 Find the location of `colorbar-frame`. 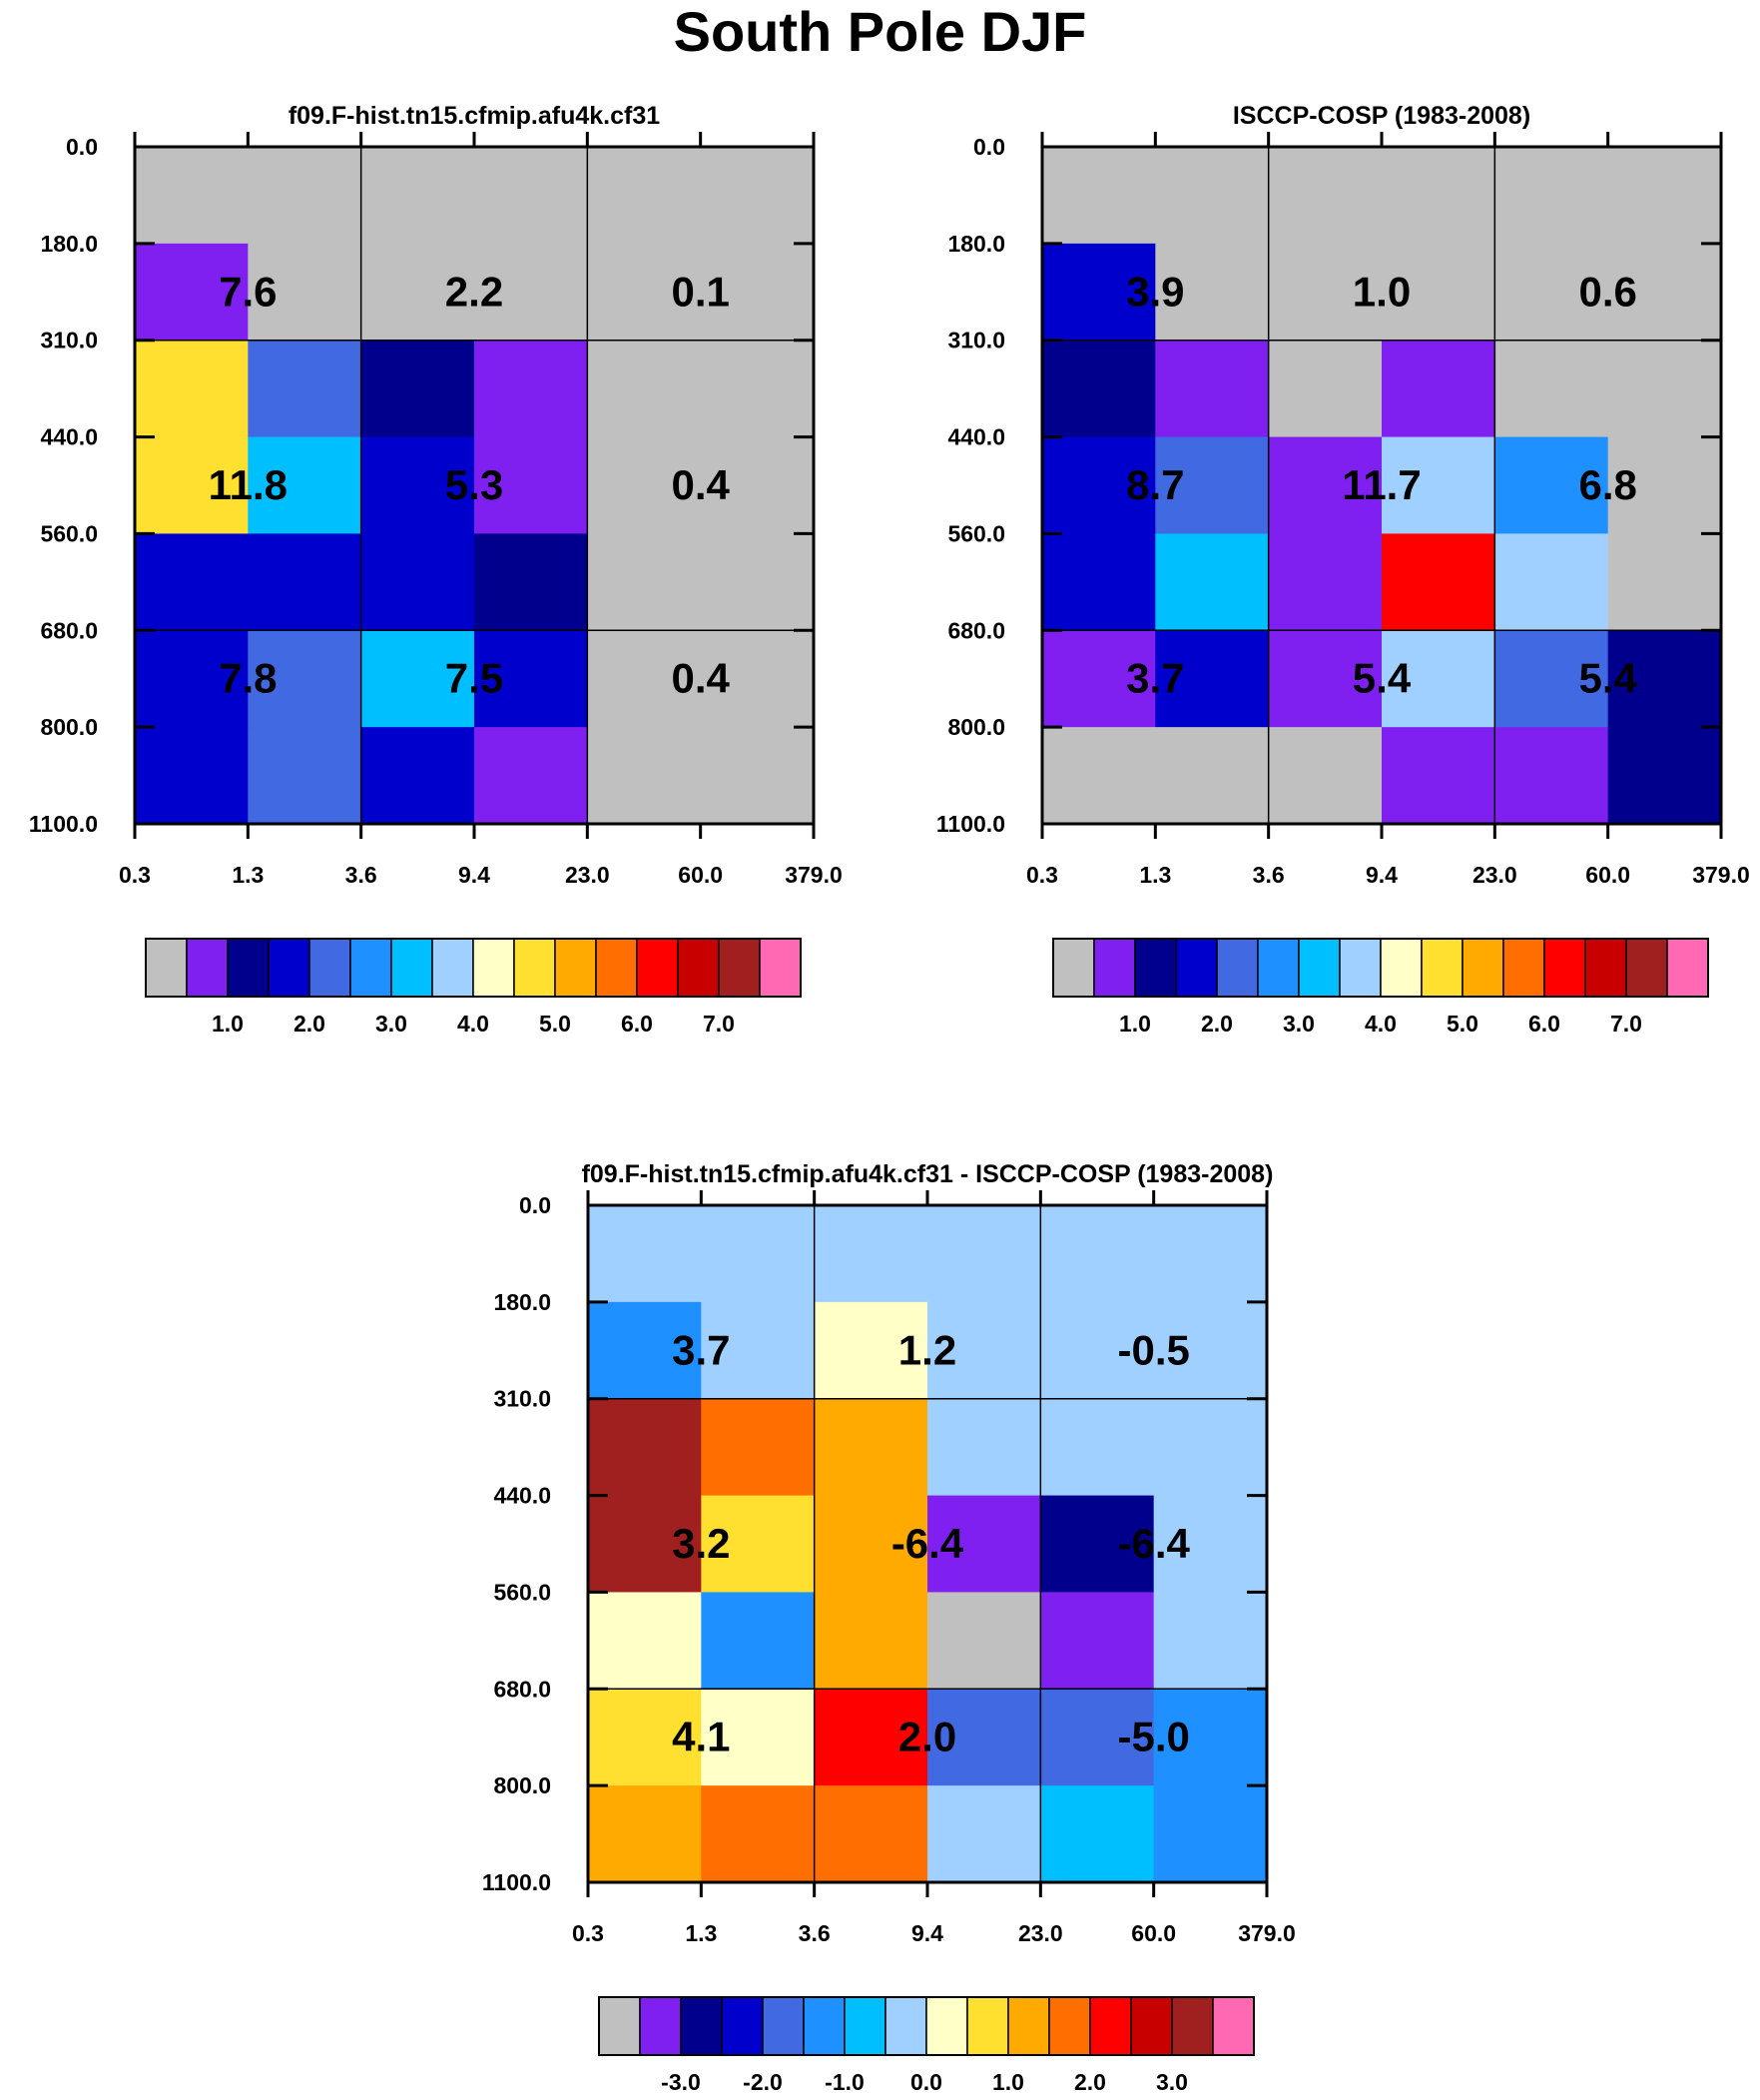

colorbar-frame is located at coordinates (473, 968).